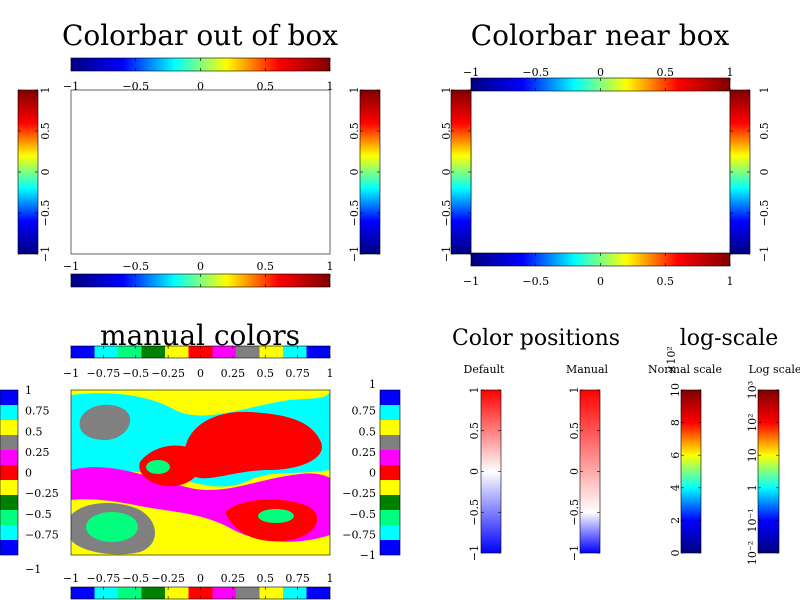 This screenshot has width=800, height=600. What do you see at coordinates (390, 472) in the screenshot?
I see `right-colorbar` at bounding box center [390, 472].